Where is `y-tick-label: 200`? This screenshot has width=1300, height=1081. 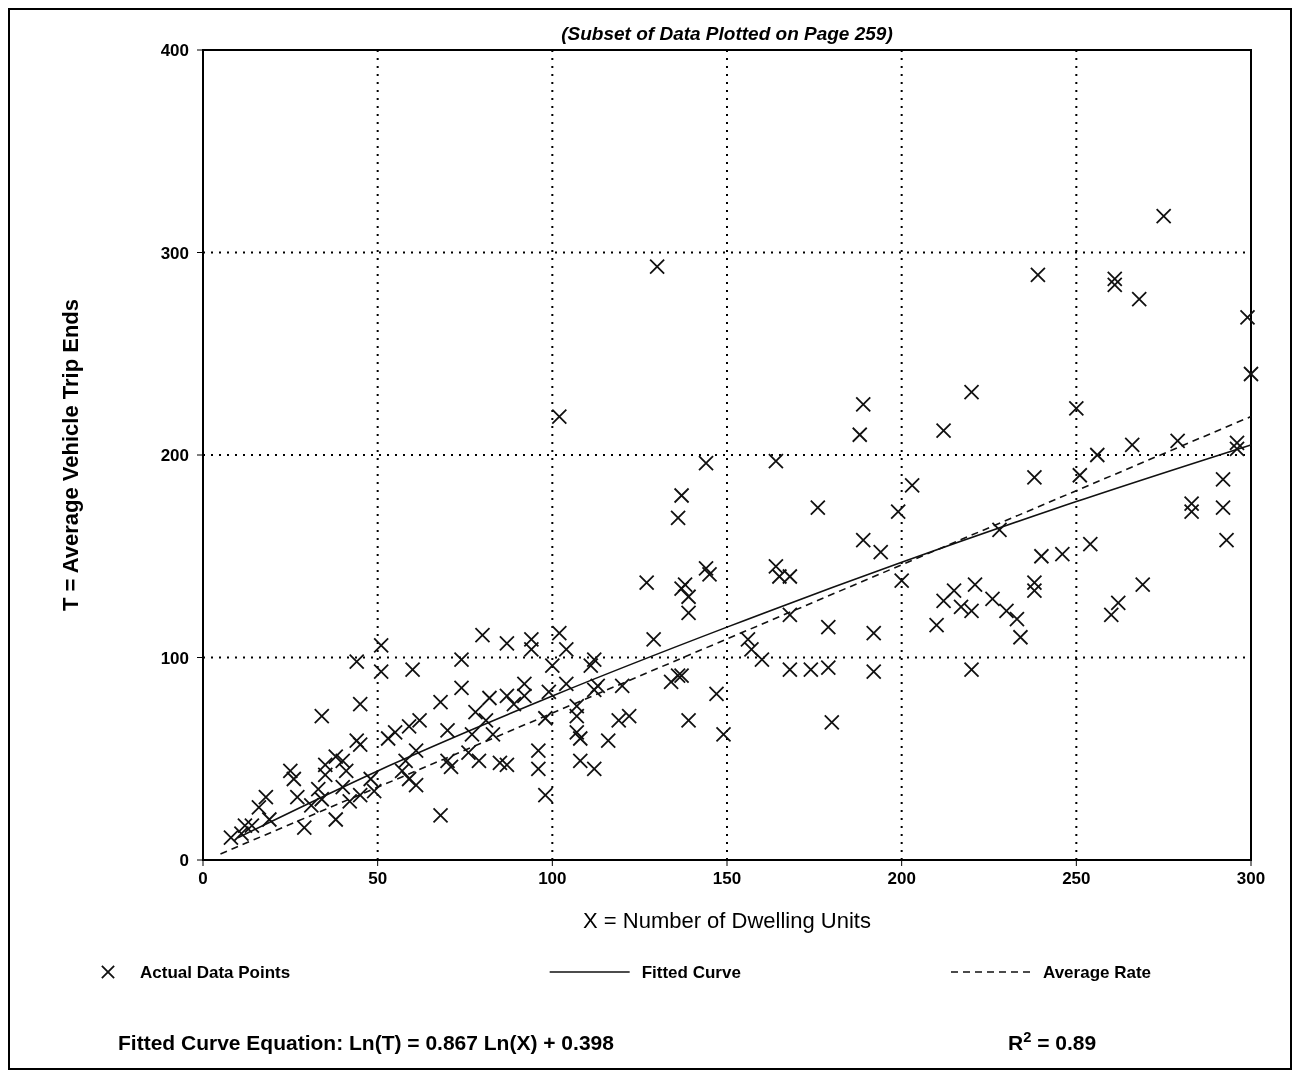
y-tick-label: 200 is located at coordinates (174, 455).